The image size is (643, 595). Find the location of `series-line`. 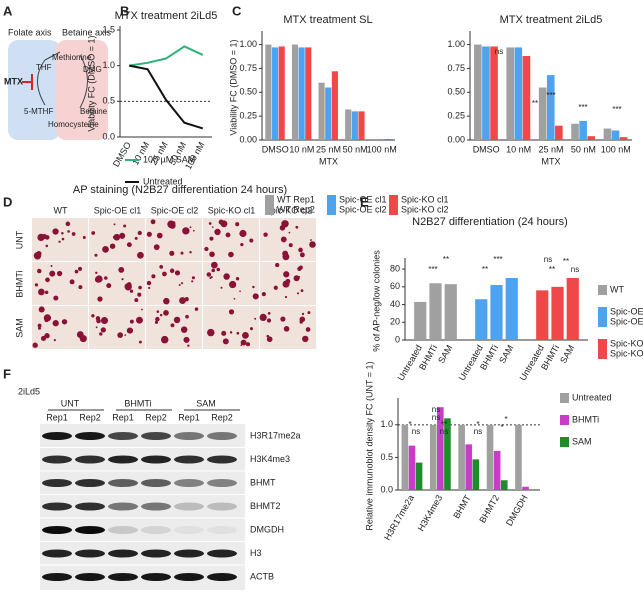

series-line is located at coordinates (166, 97).